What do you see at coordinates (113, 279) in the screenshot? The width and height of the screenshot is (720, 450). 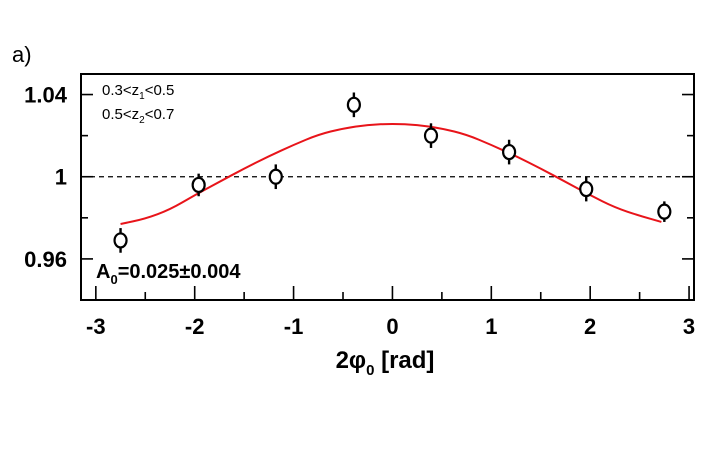 I see `fit-result-sub: 0` at bounding box center [113, 279].